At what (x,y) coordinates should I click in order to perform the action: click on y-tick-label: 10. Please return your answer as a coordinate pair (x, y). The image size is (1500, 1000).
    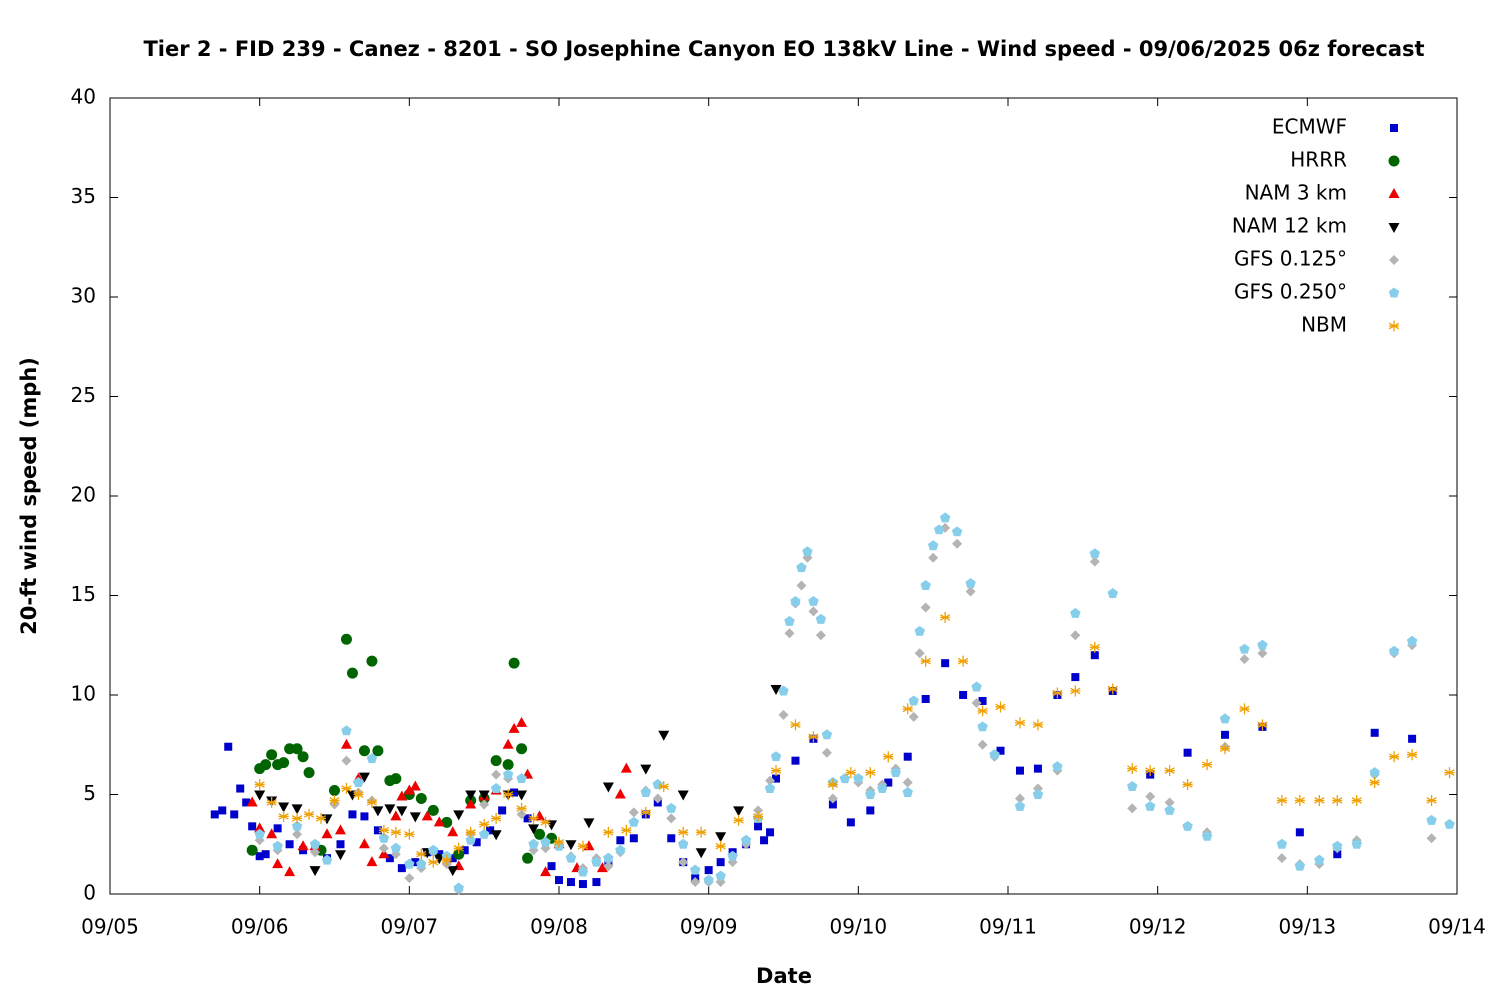
    Looking at the image, I should click on (83, 694).